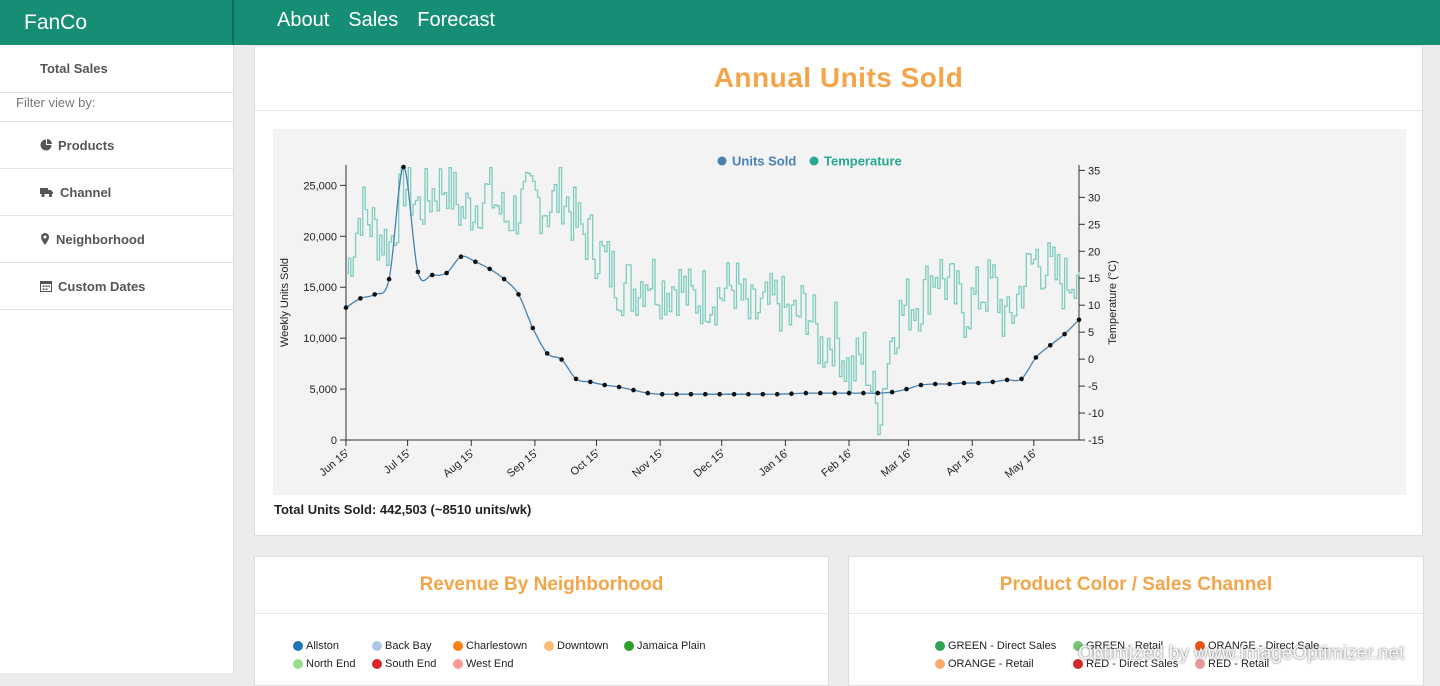  Describe the element at coordinates (459, 463) in the screenshot. I see `x-tick-label: Aug 15'` at that location.